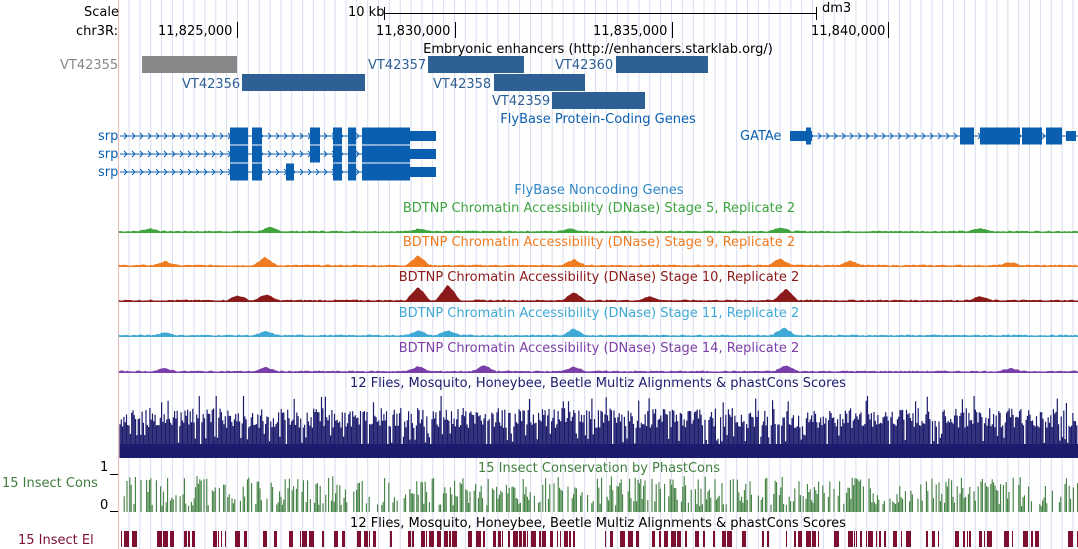 The width and height of the screenshot is (1078, 549). What do you see at coordinates (195, 31) in the screenshot?
I see `ruler-position: 11,825,000` at bounding box center [195, 31].